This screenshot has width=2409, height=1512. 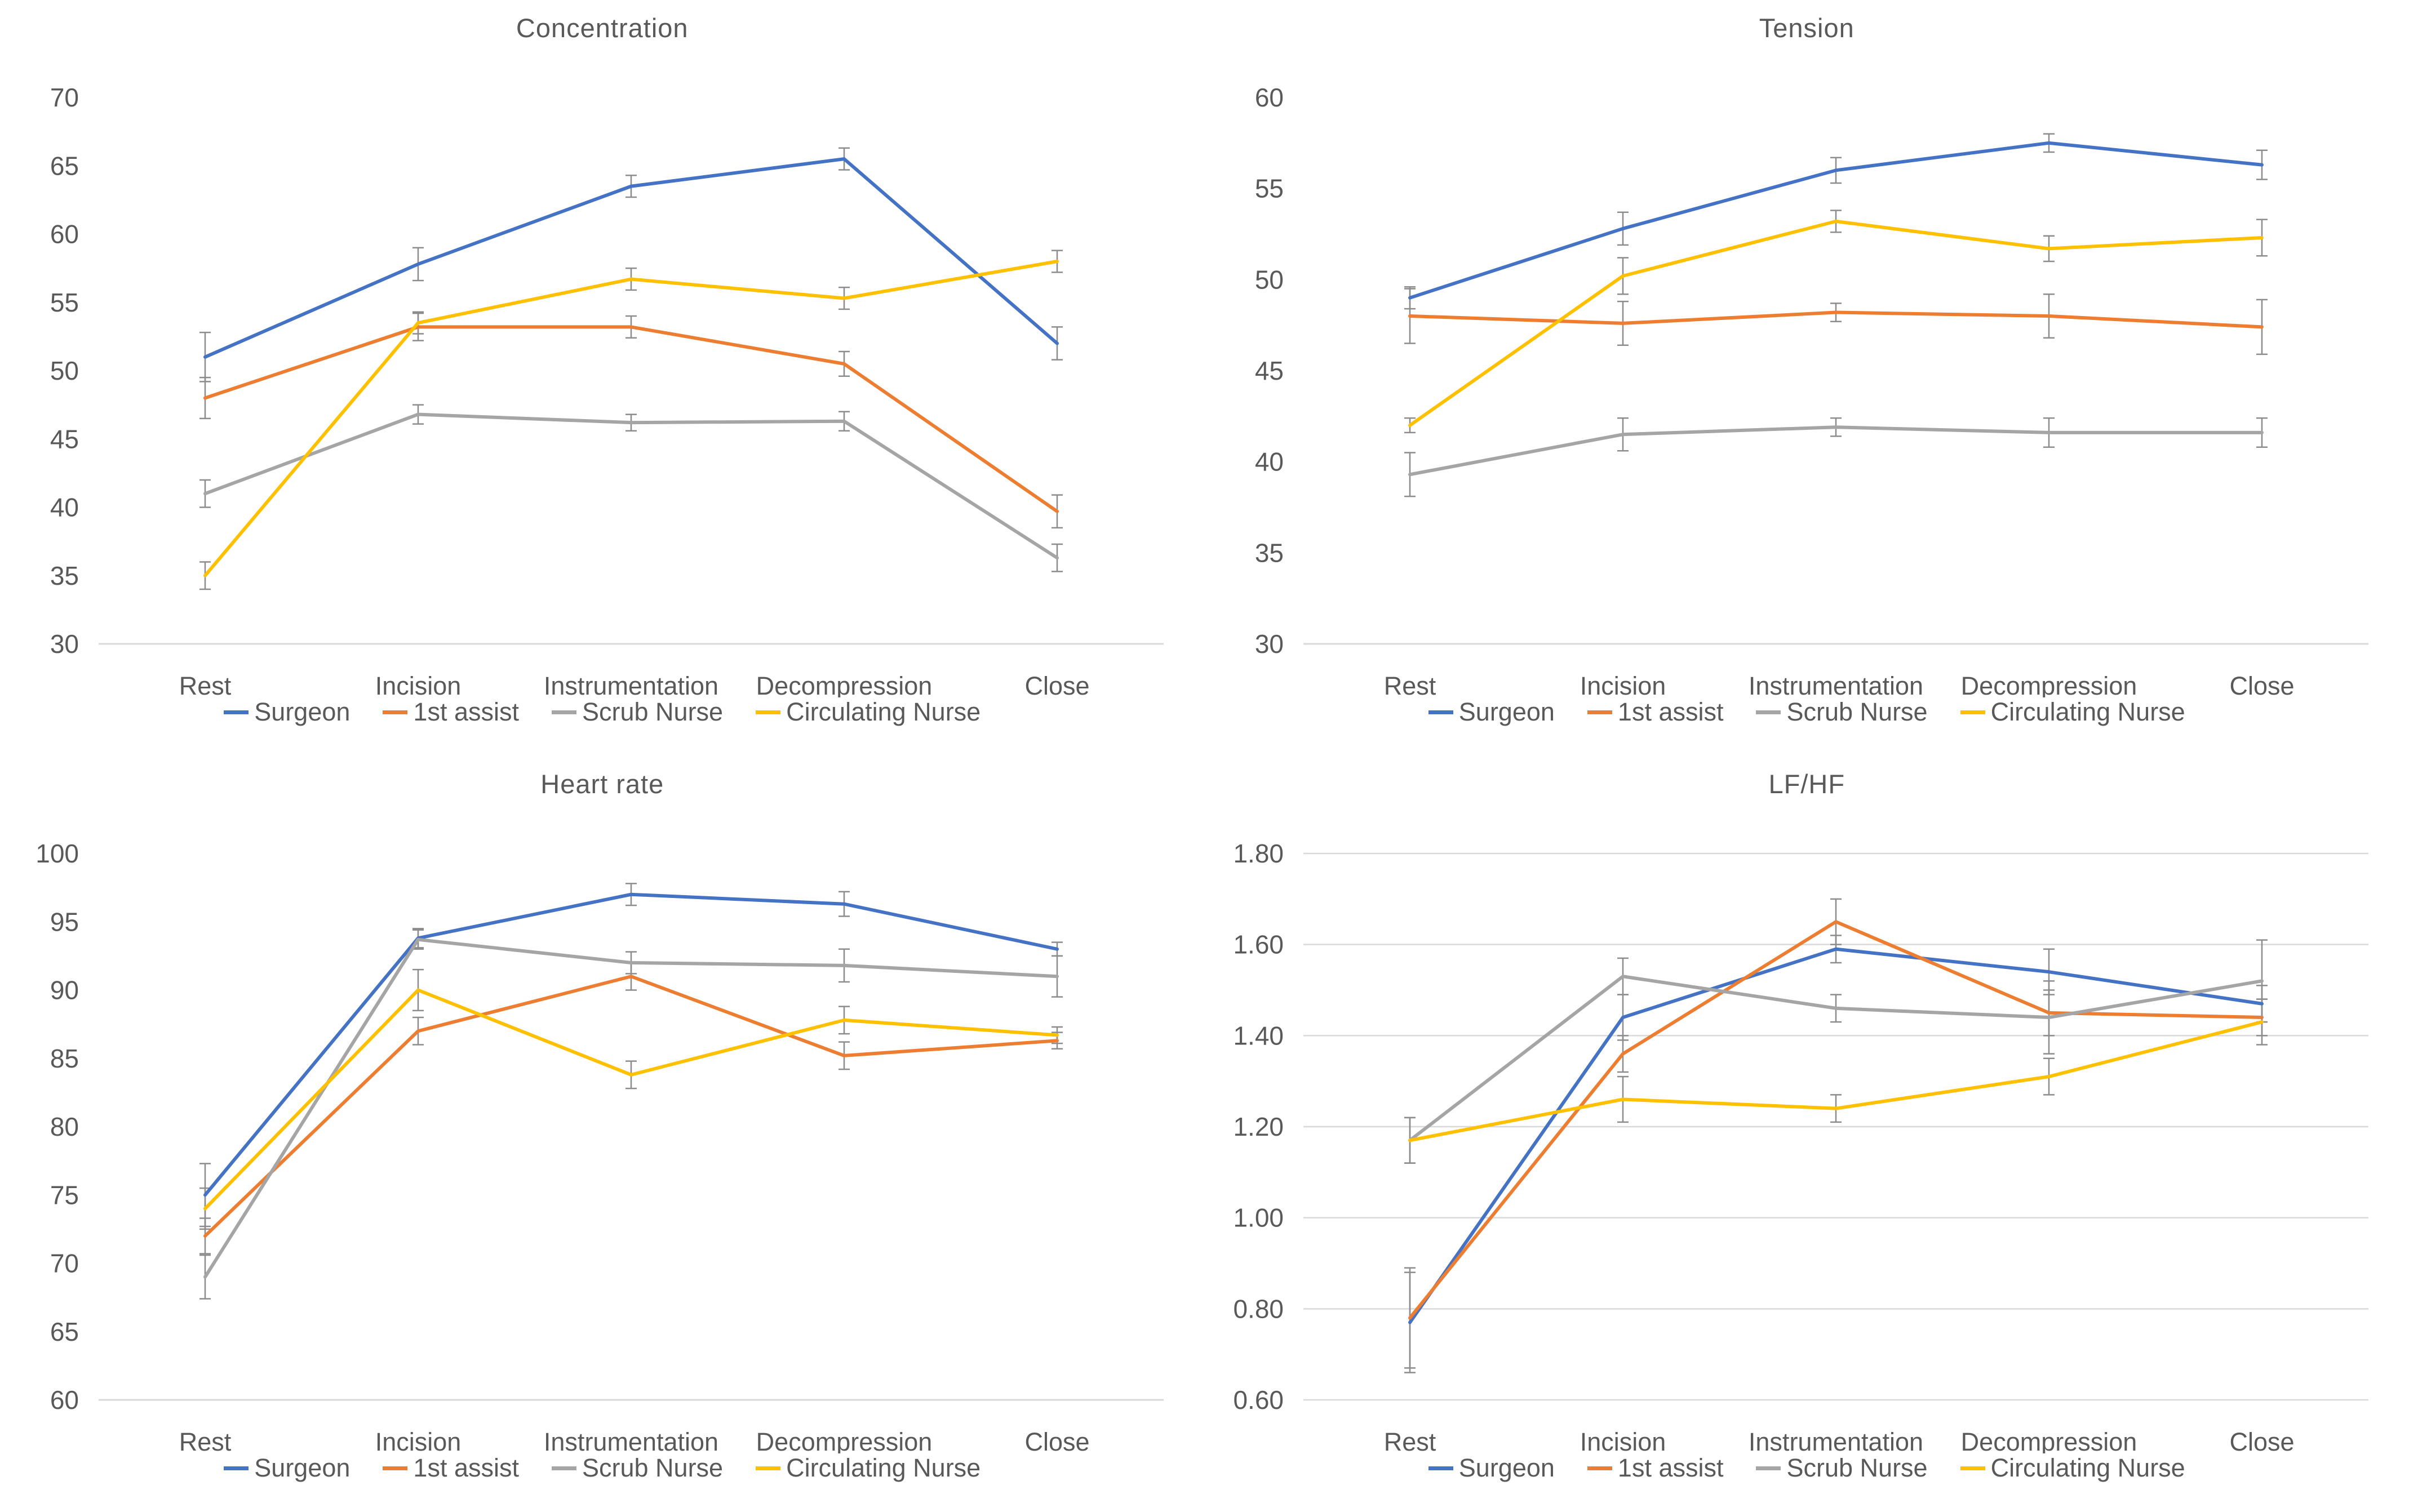 What do you see at coordinates (1807, 28) in the screenshot?
I see `chart-title: Tension` at bounding box center [1807, 28].